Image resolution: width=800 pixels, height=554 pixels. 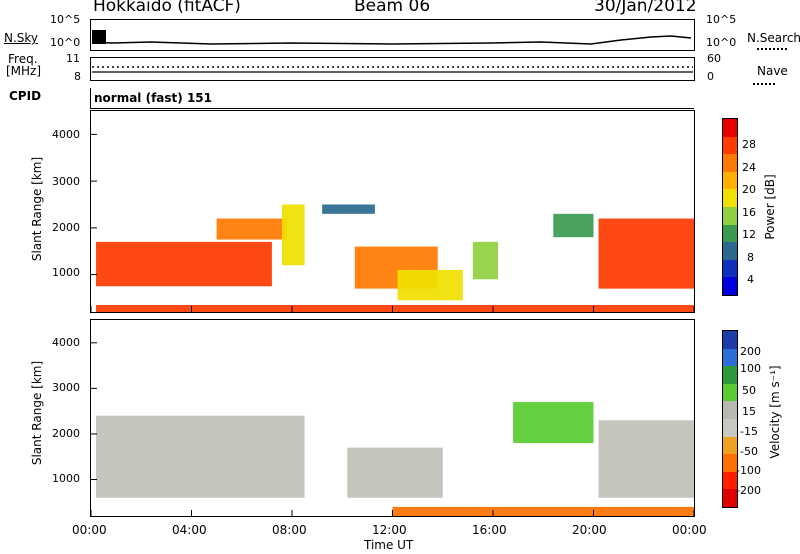 What do you see at coordinates (389, 530) in the screenshot?
I see `x-tick: 12:00` at bounding box center [389, 530].